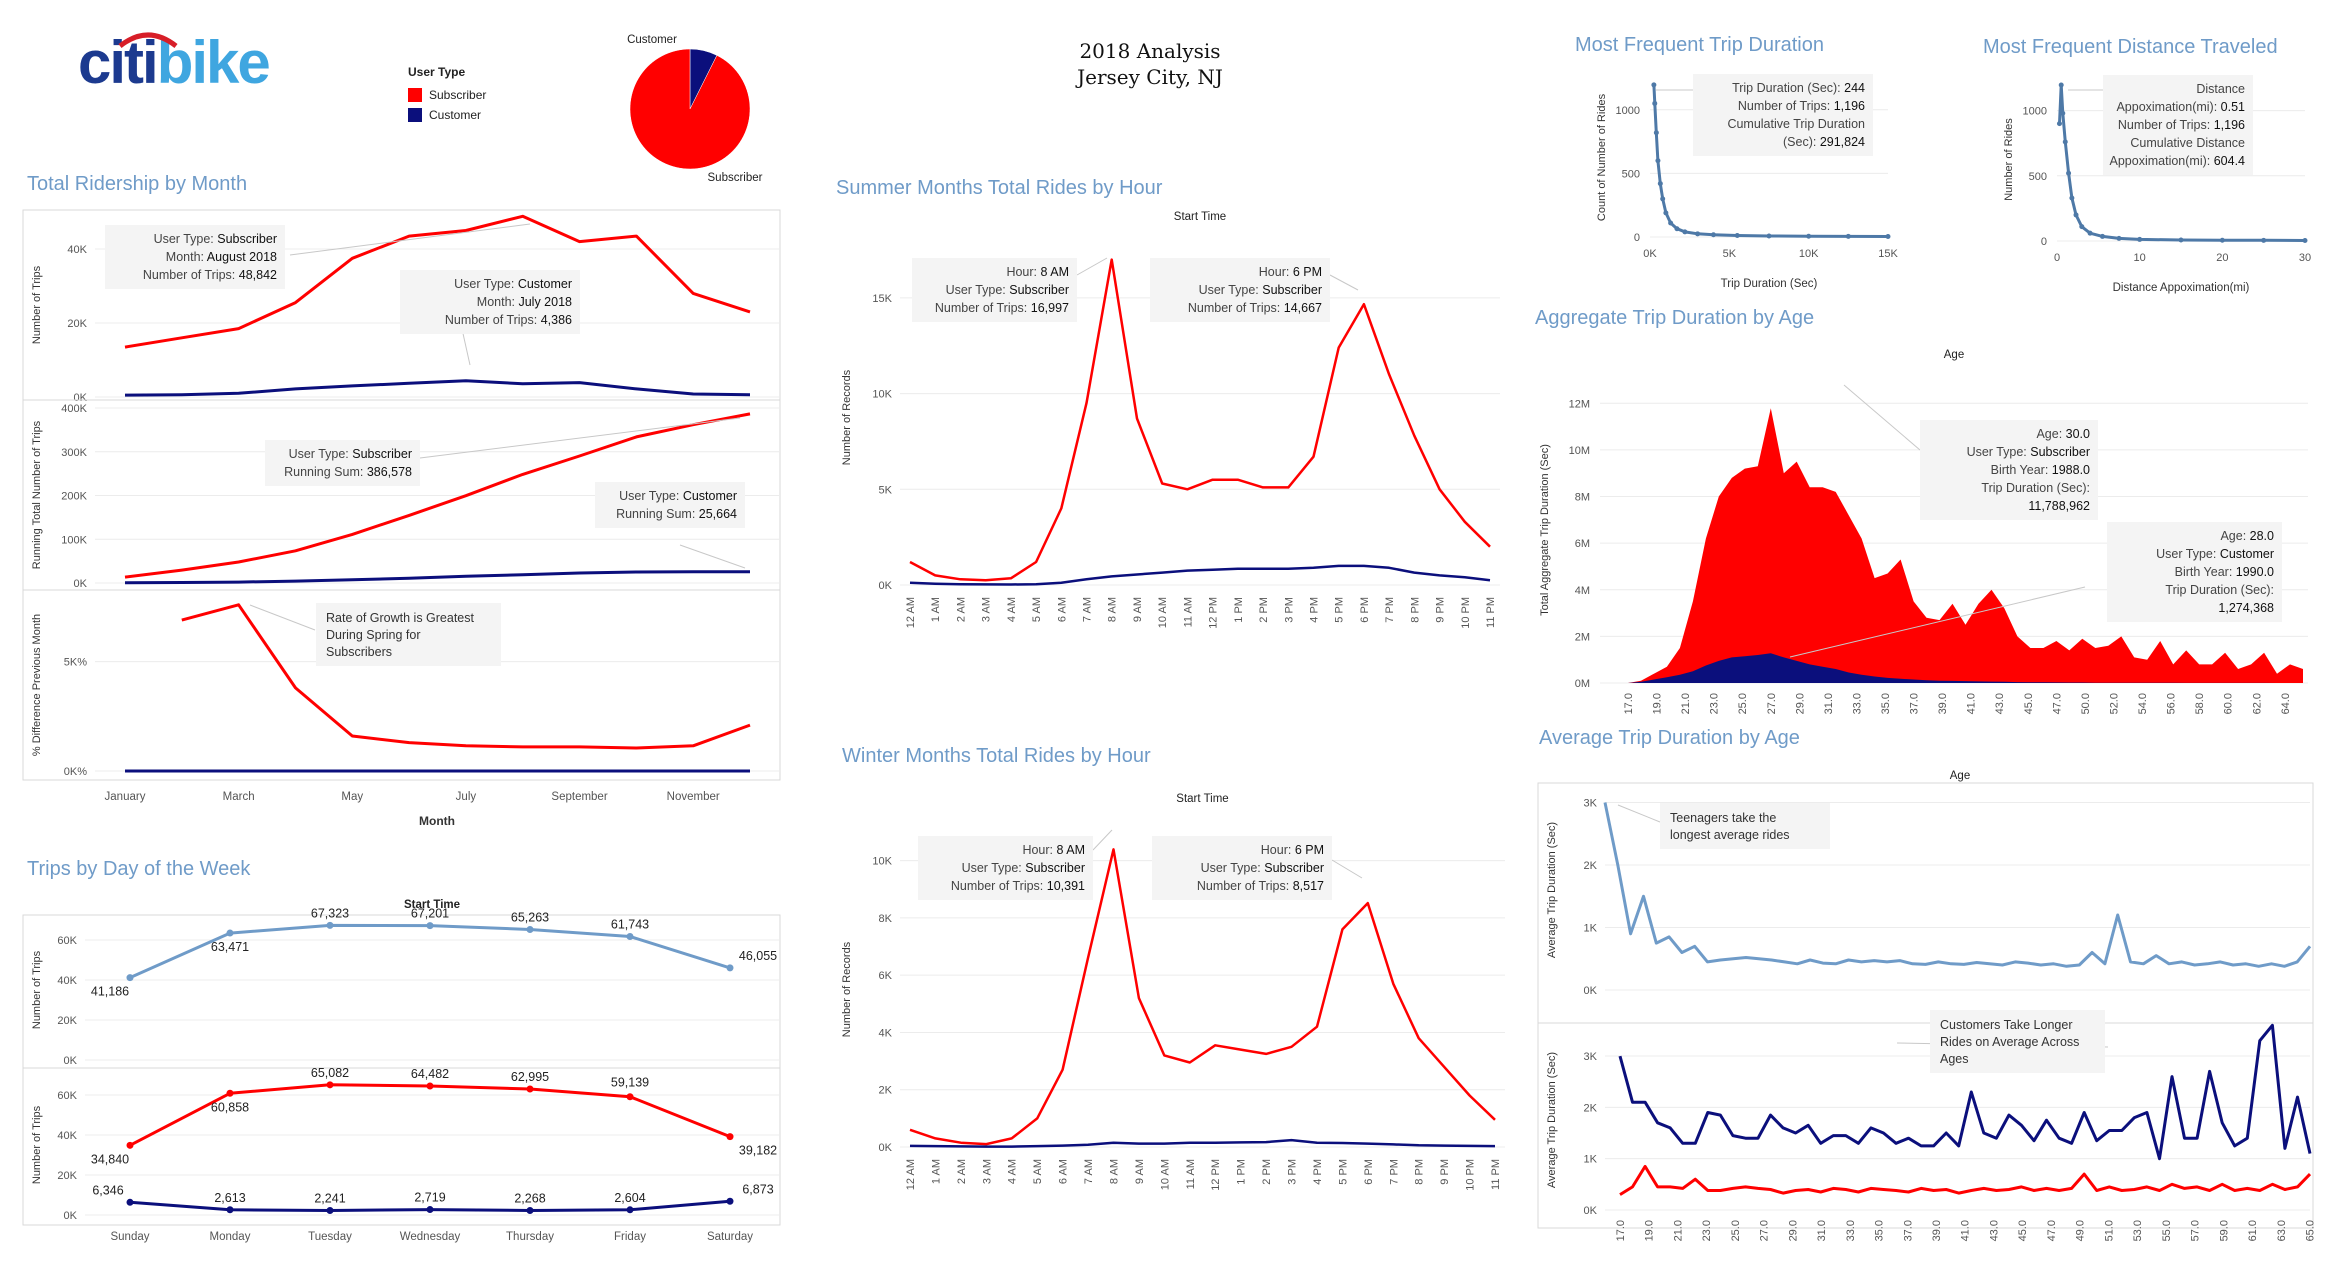 This screenshot has width=2351, height=1266. Describe the element at coordinates (2086, 703) in the screenshot. I see `agg-x-tick-label: 50.0` at that location.